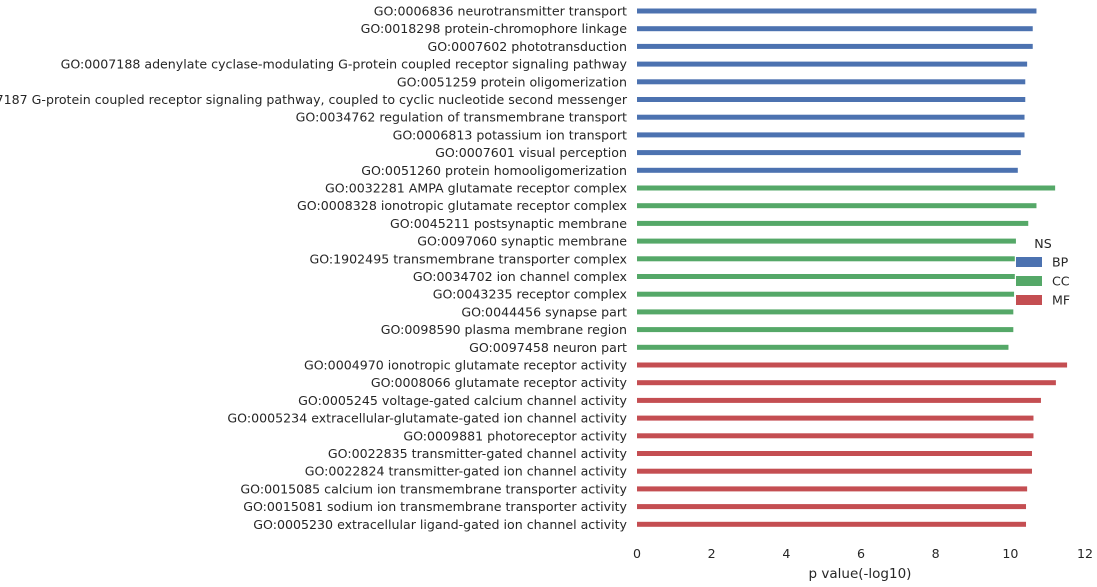  I want to click on category-label: GO:0007602 phototransduction, so click(527, 46).